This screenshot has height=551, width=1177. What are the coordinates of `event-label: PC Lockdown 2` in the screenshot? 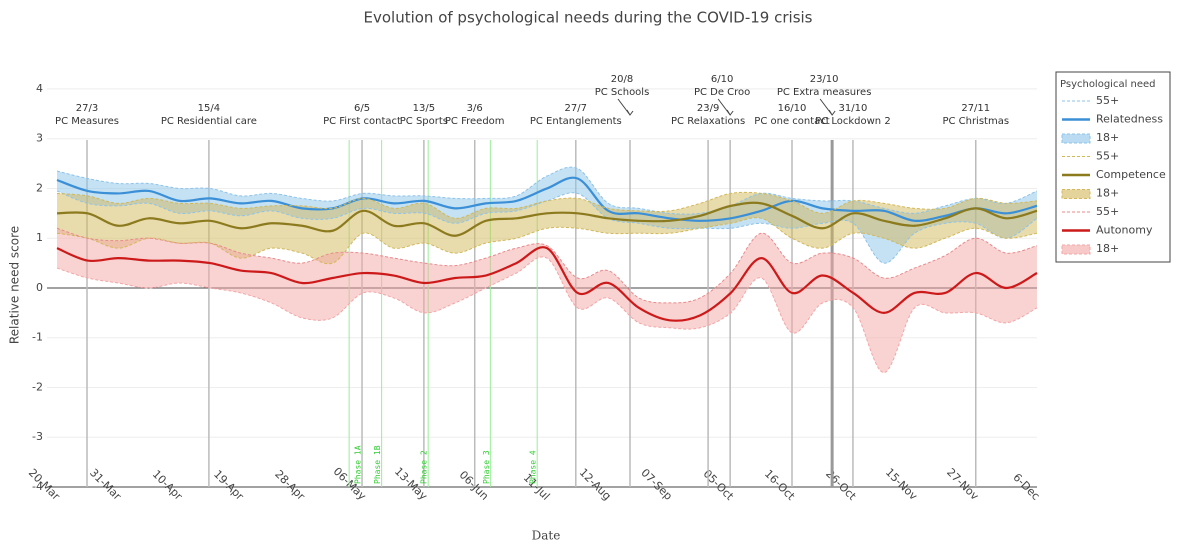 It's located at (853, 121).